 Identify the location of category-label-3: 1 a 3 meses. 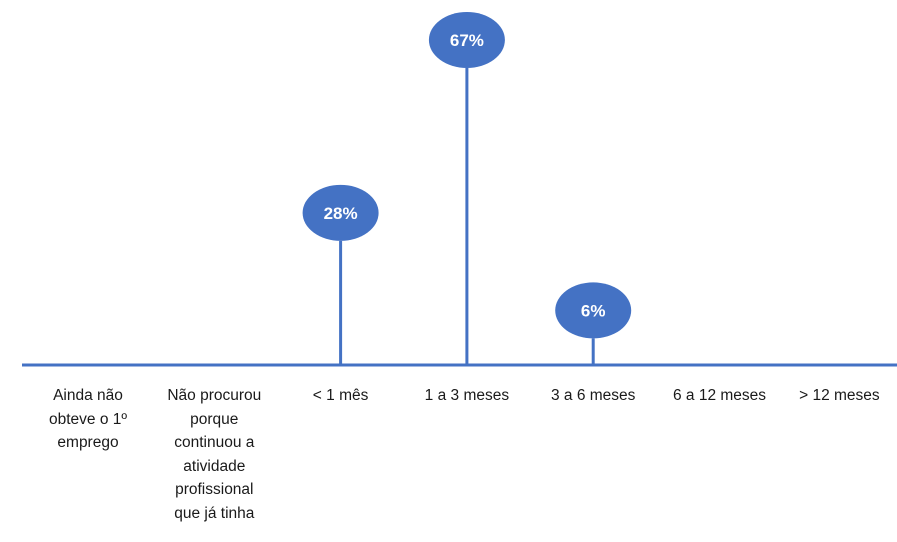
(467, 395).